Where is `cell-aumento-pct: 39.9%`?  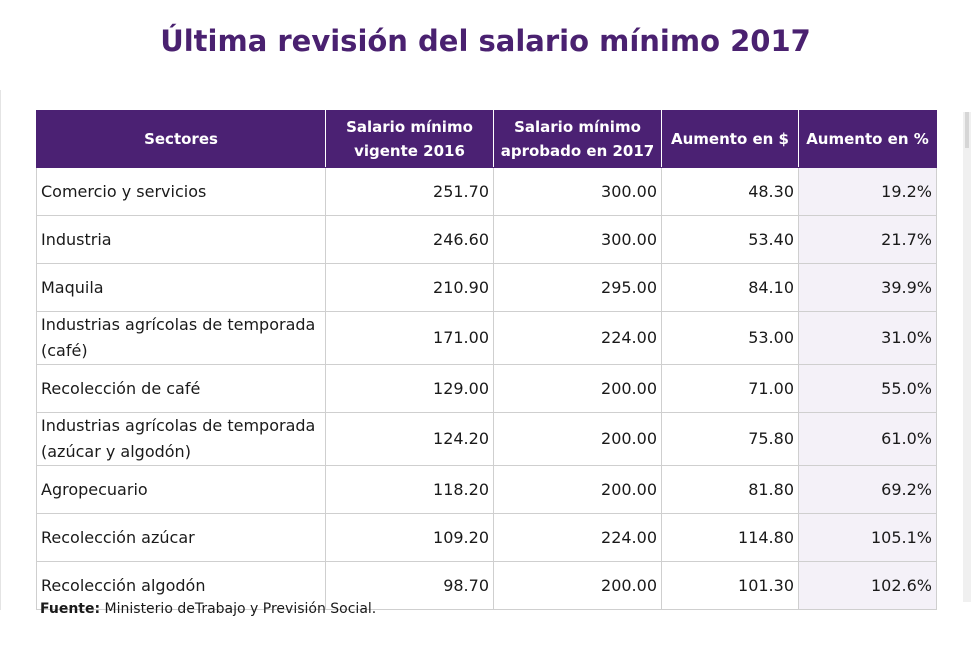 cell-aumento-pct: 39.9% is located at coordinates (867, 287).